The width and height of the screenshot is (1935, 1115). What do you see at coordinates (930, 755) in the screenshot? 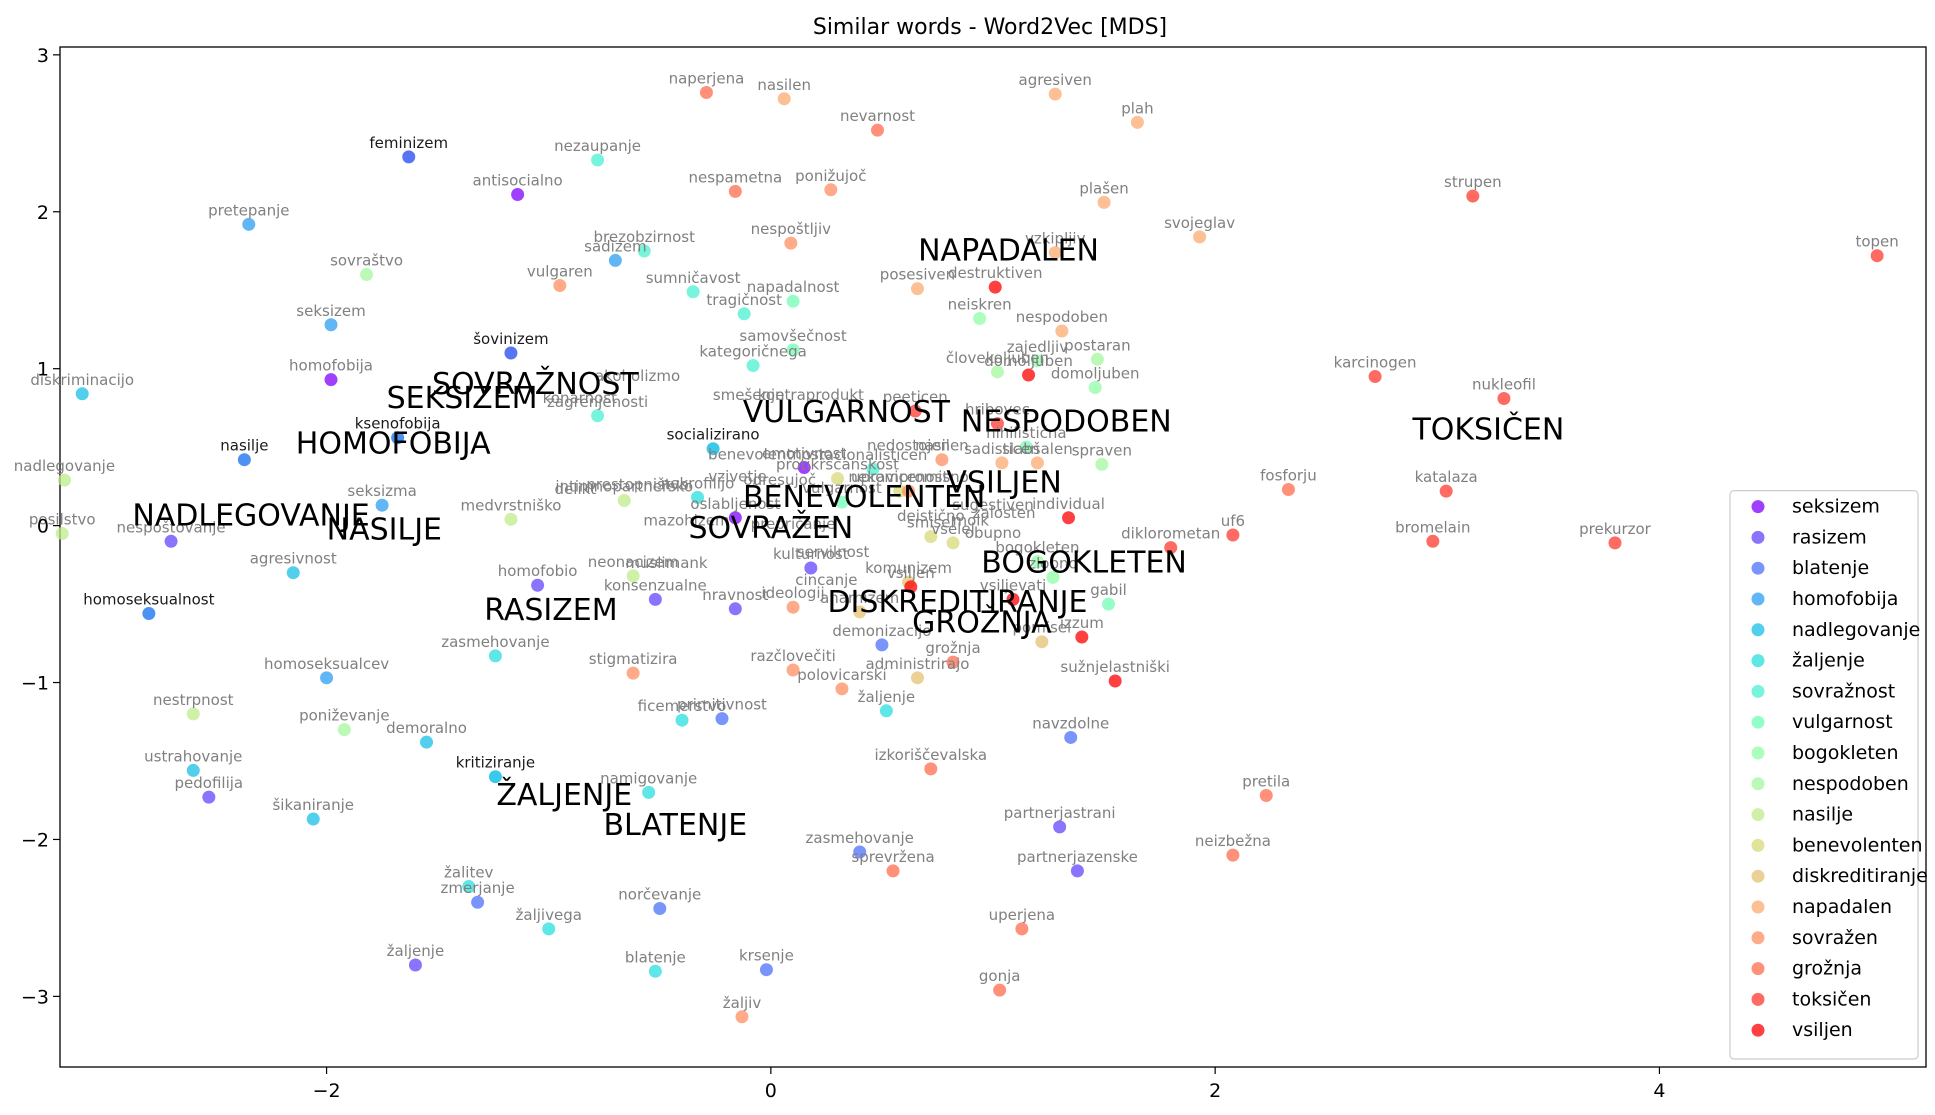
I see `point-label: izkoriščevalska` at bounding box center [930, 755].